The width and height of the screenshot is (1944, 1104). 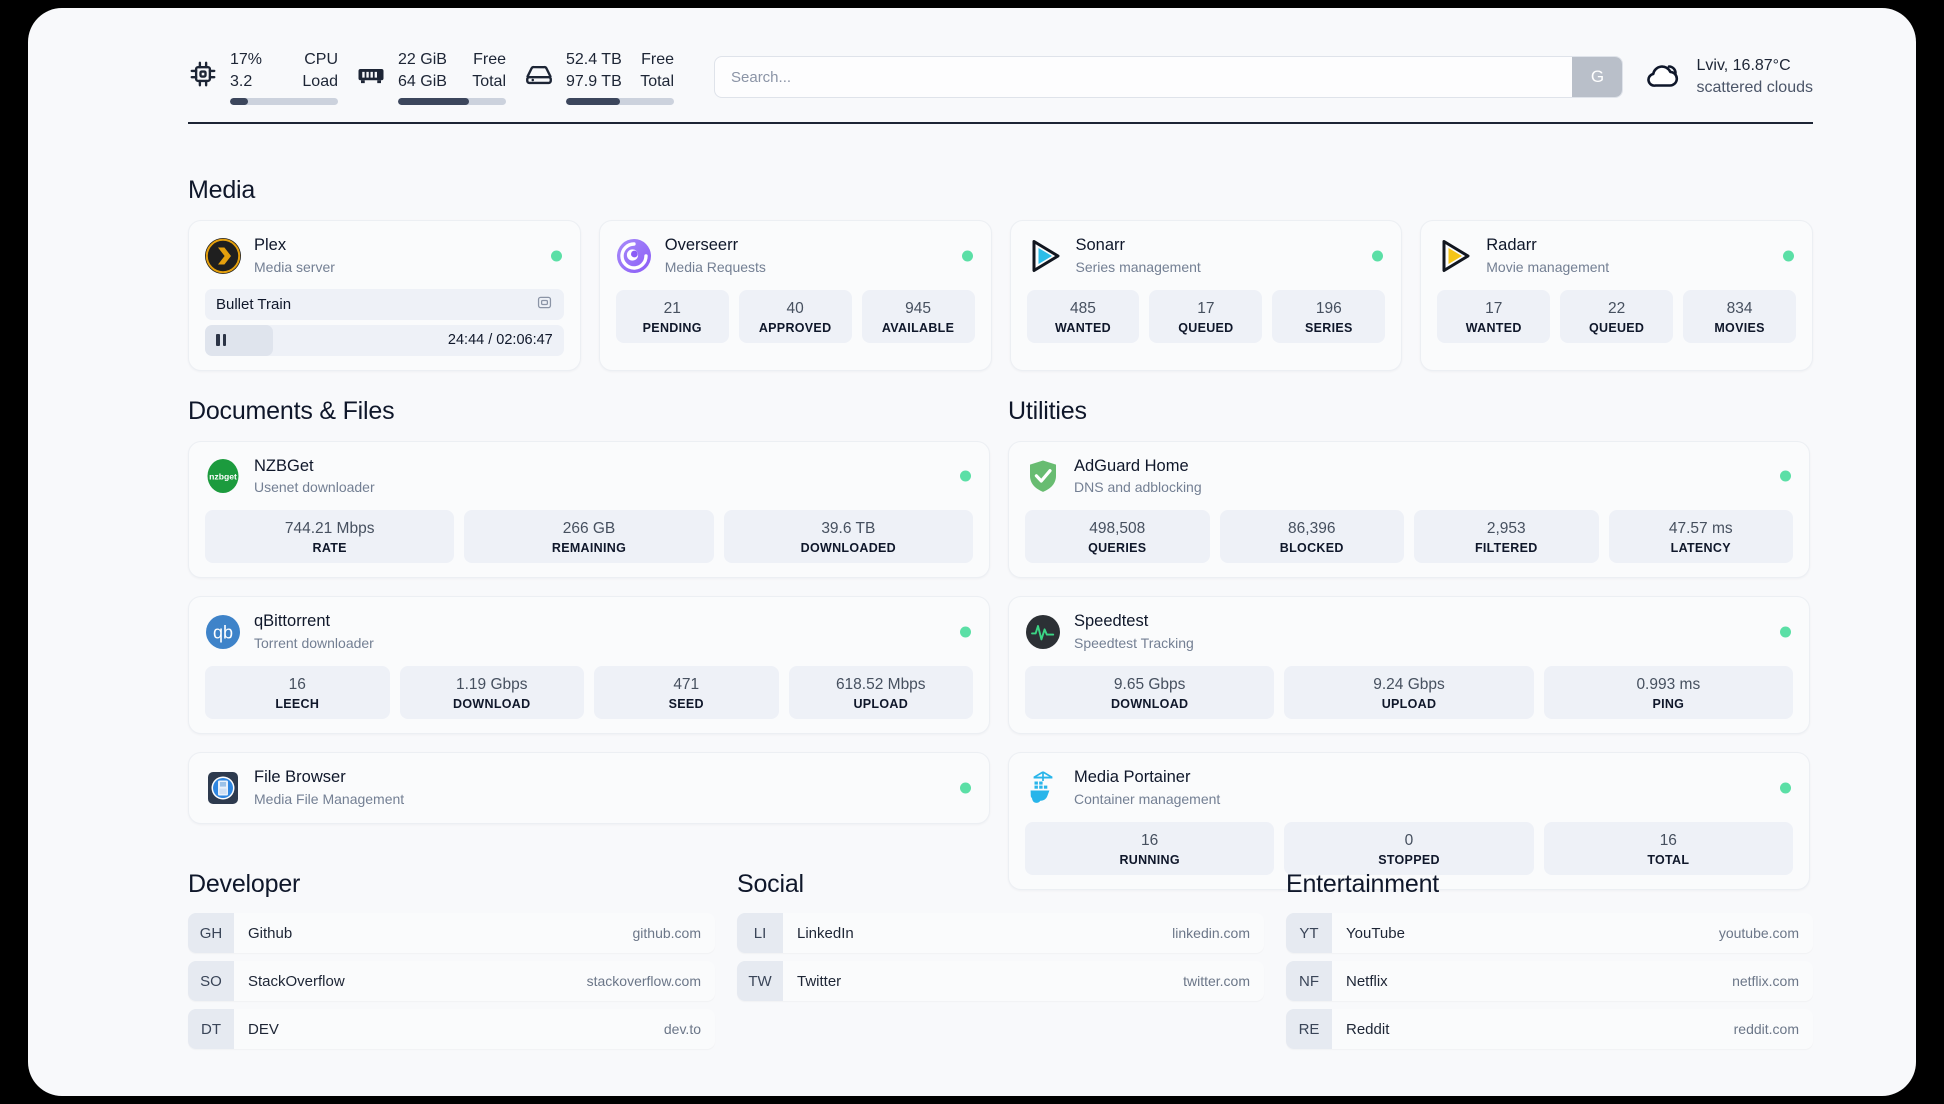 I want to click on bookmark-url: github.com, so click(x=666, y=933).